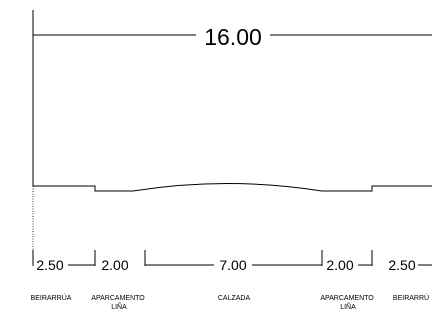  What do you see at coordinates (49, 265) in the screenshot?
I see `dim-value-beirarrua-left: 2.50` at bounding box center [49, 265].